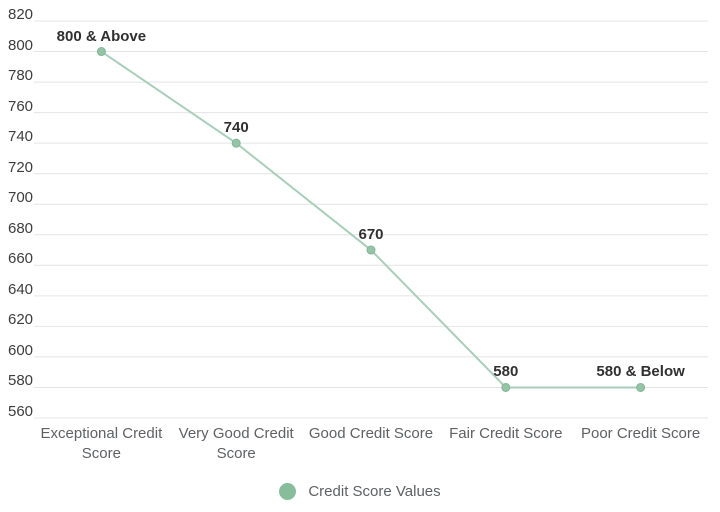 The height and width of the screenshot is (512, 720). I want to click on y-tick-label: 780, so click(21, 76).